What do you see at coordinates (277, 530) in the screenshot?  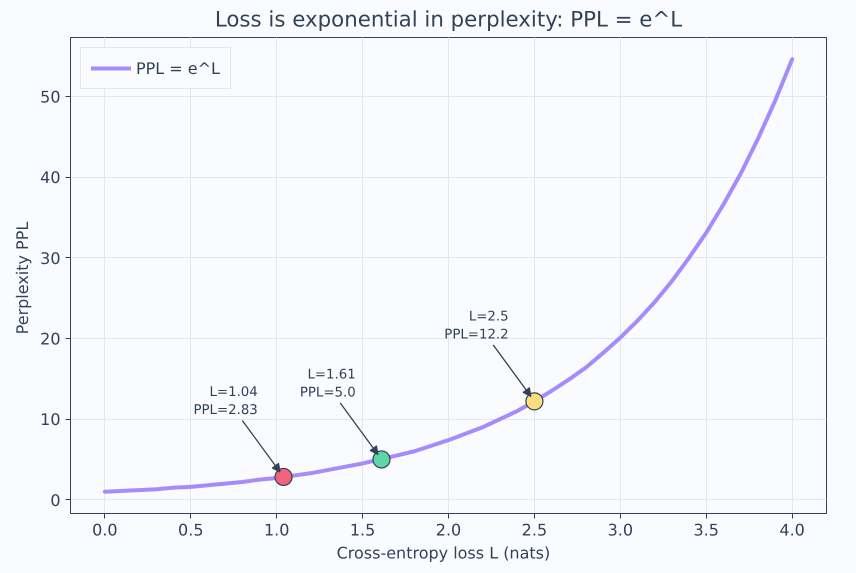 I see `x-tick-label: 1.0` at bounding box center [277, 530].